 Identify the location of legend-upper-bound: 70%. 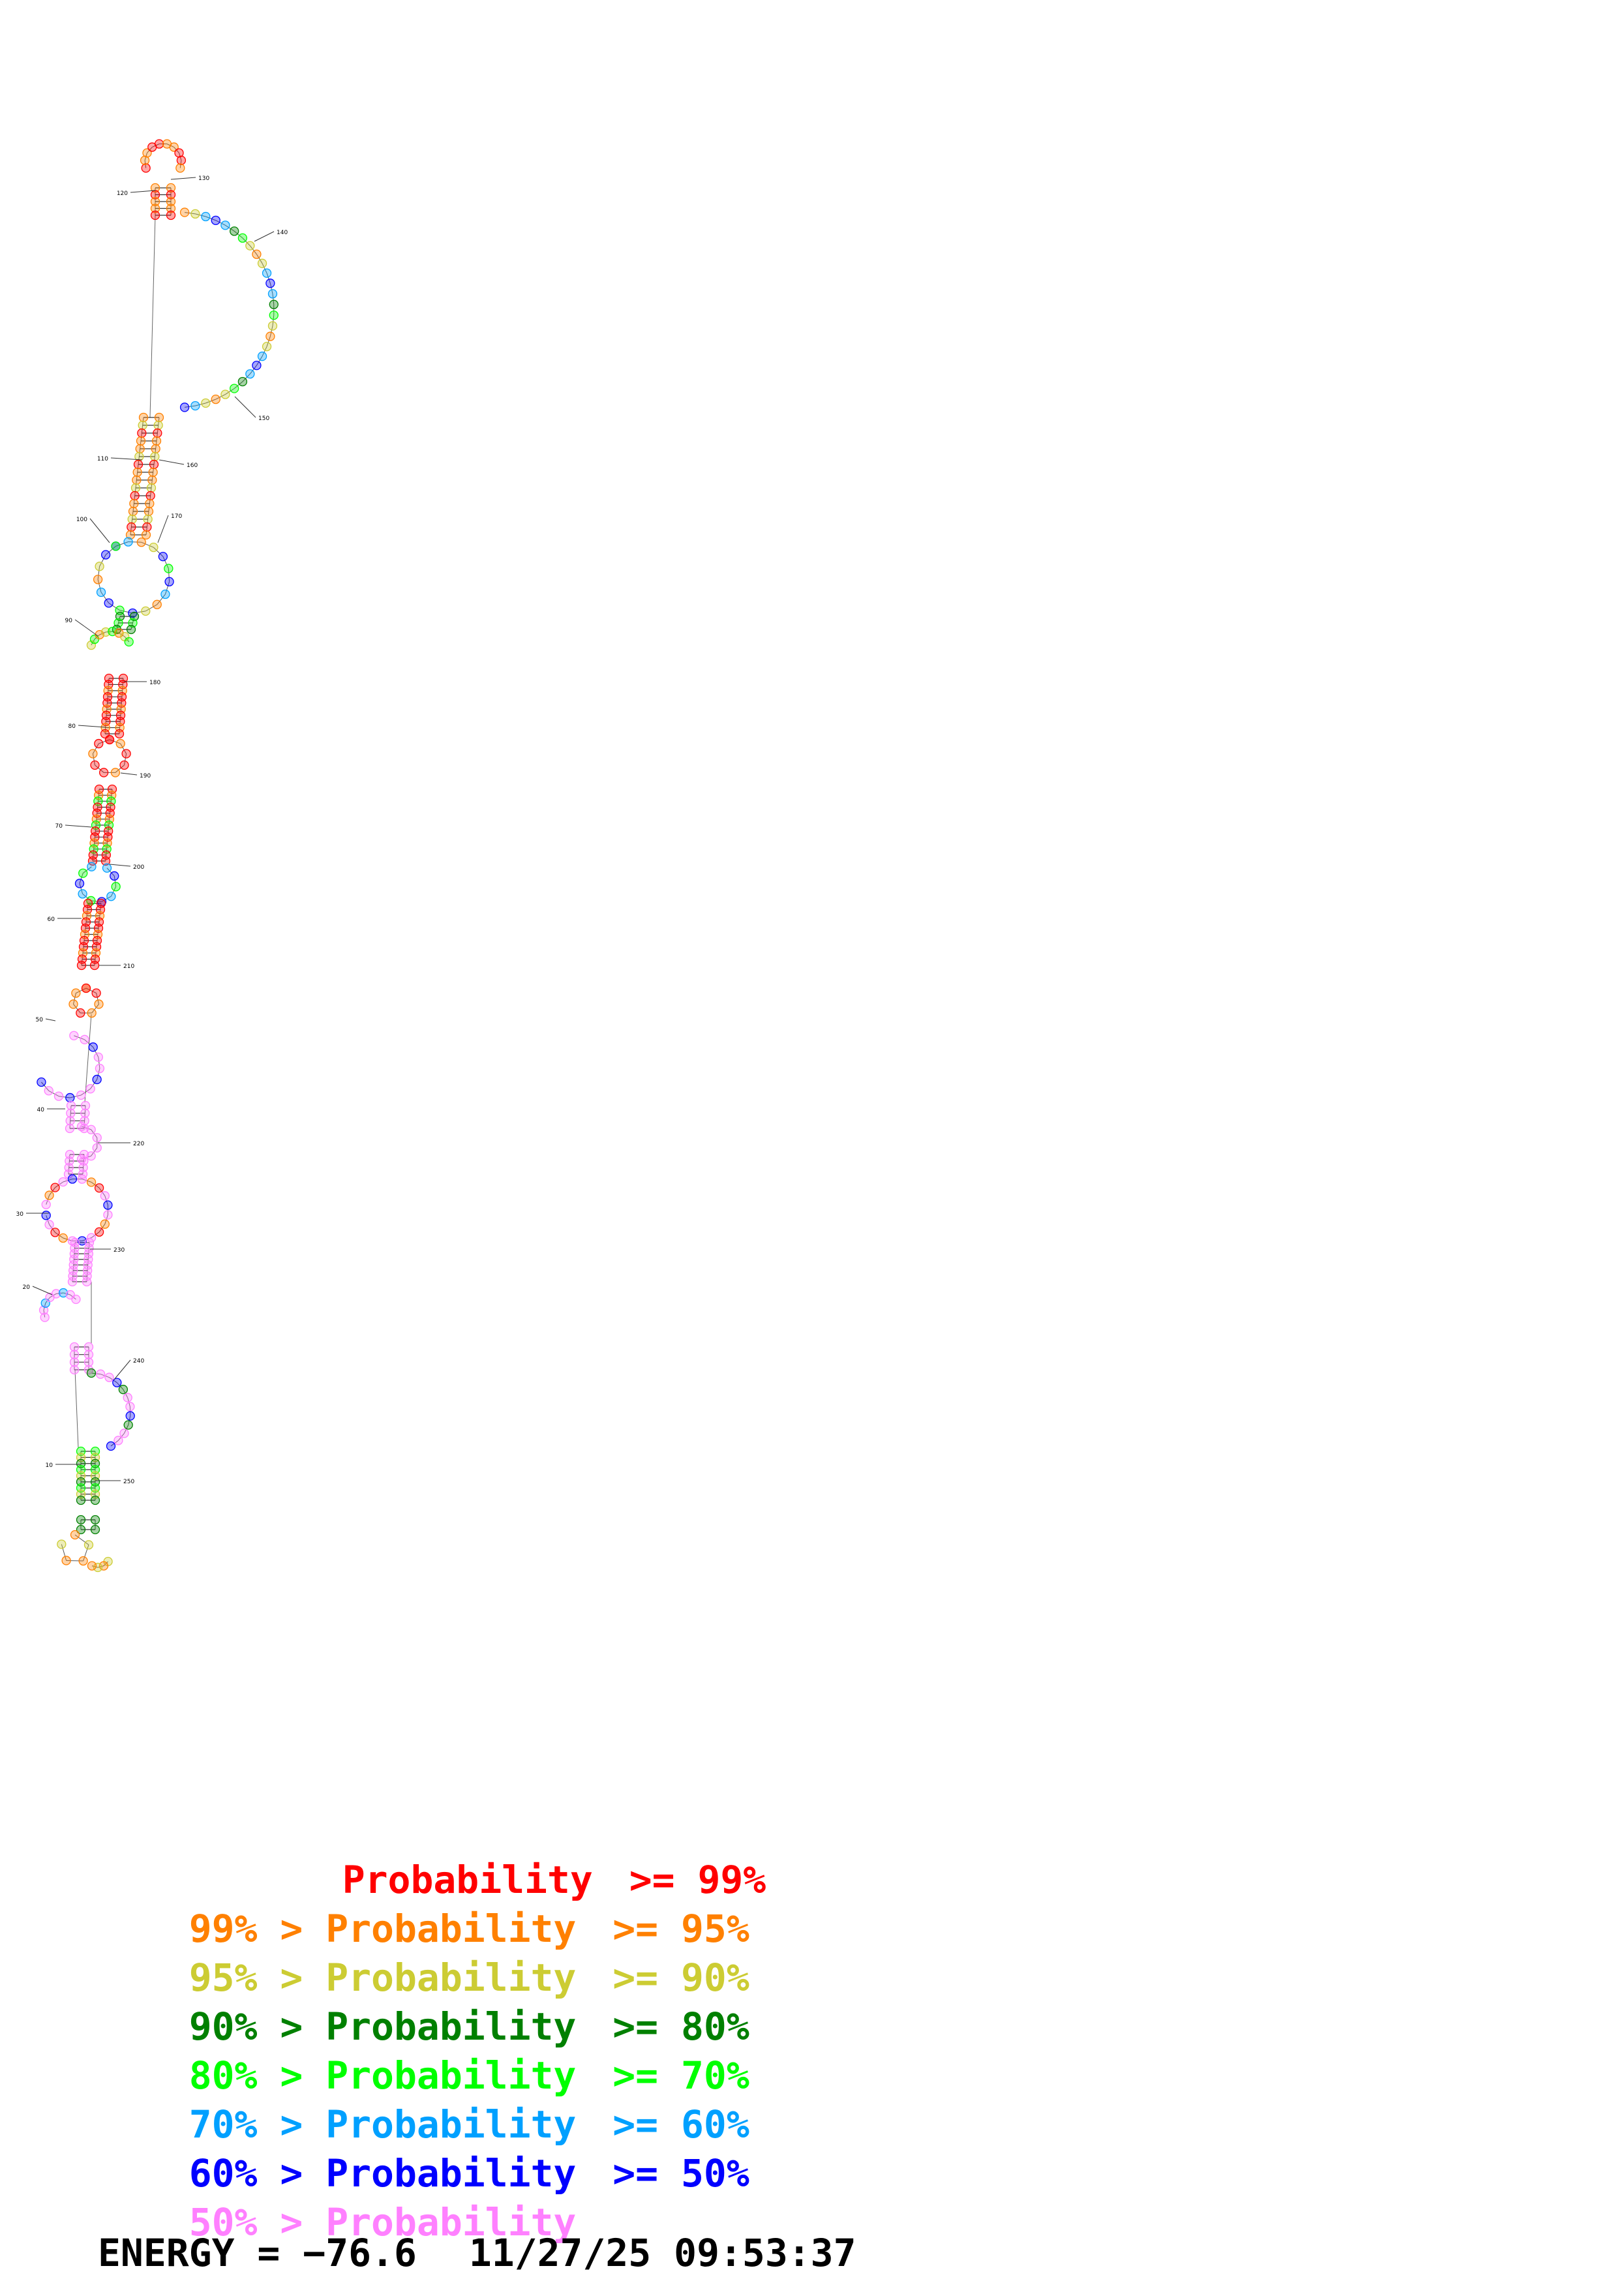
(715, 2075).